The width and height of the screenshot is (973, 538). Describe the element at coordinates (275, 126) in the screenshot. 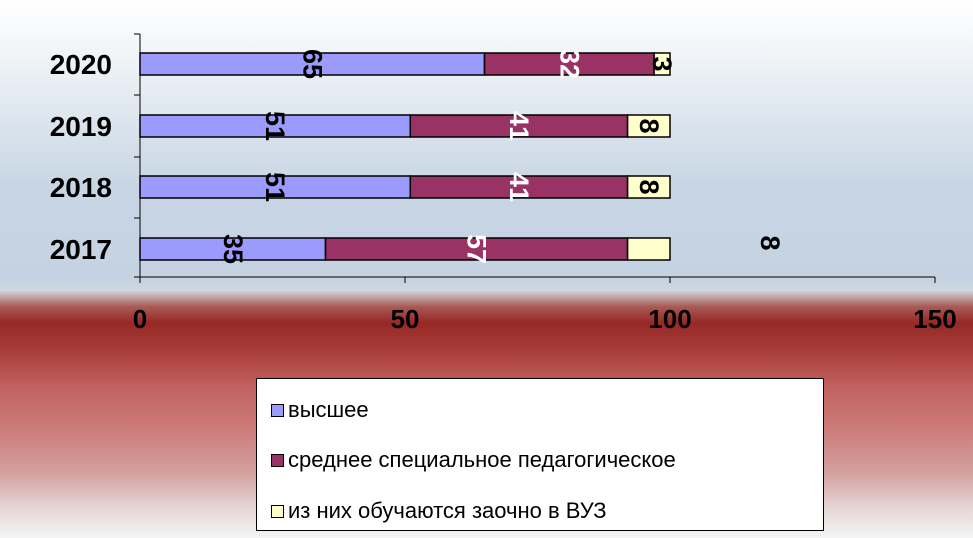

I see `data-label-higher-2019: 51` at that location.